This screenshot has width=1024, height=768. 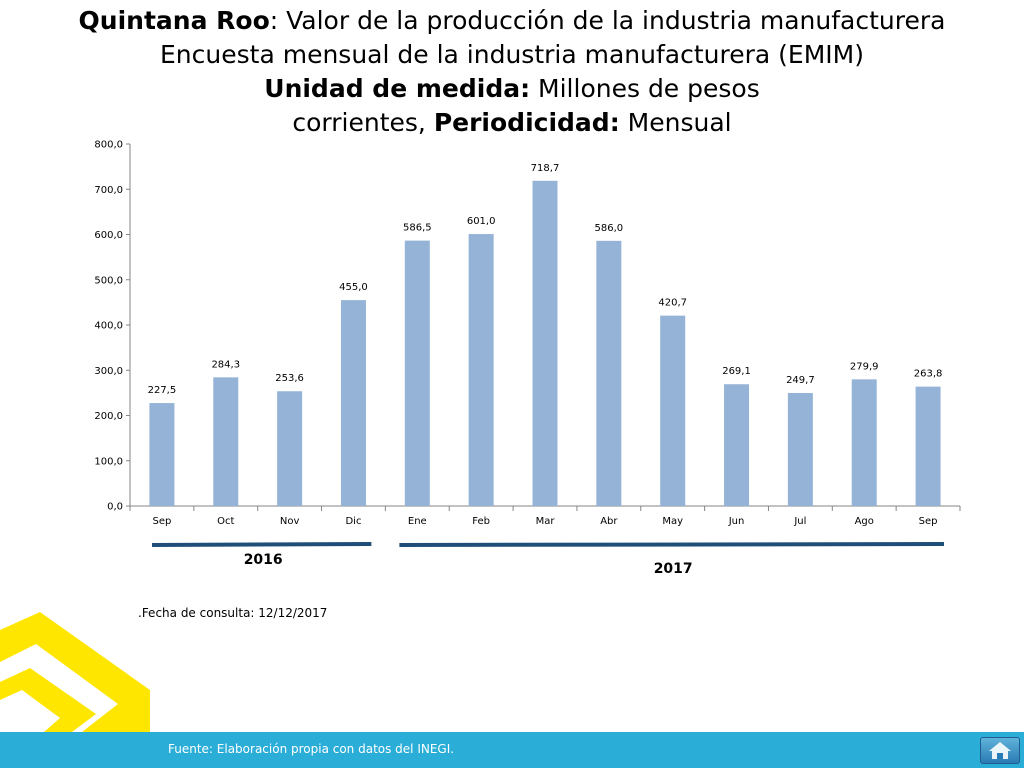 I want to click on unit-value-cont: corrientes,, so click(x=363, y=122).